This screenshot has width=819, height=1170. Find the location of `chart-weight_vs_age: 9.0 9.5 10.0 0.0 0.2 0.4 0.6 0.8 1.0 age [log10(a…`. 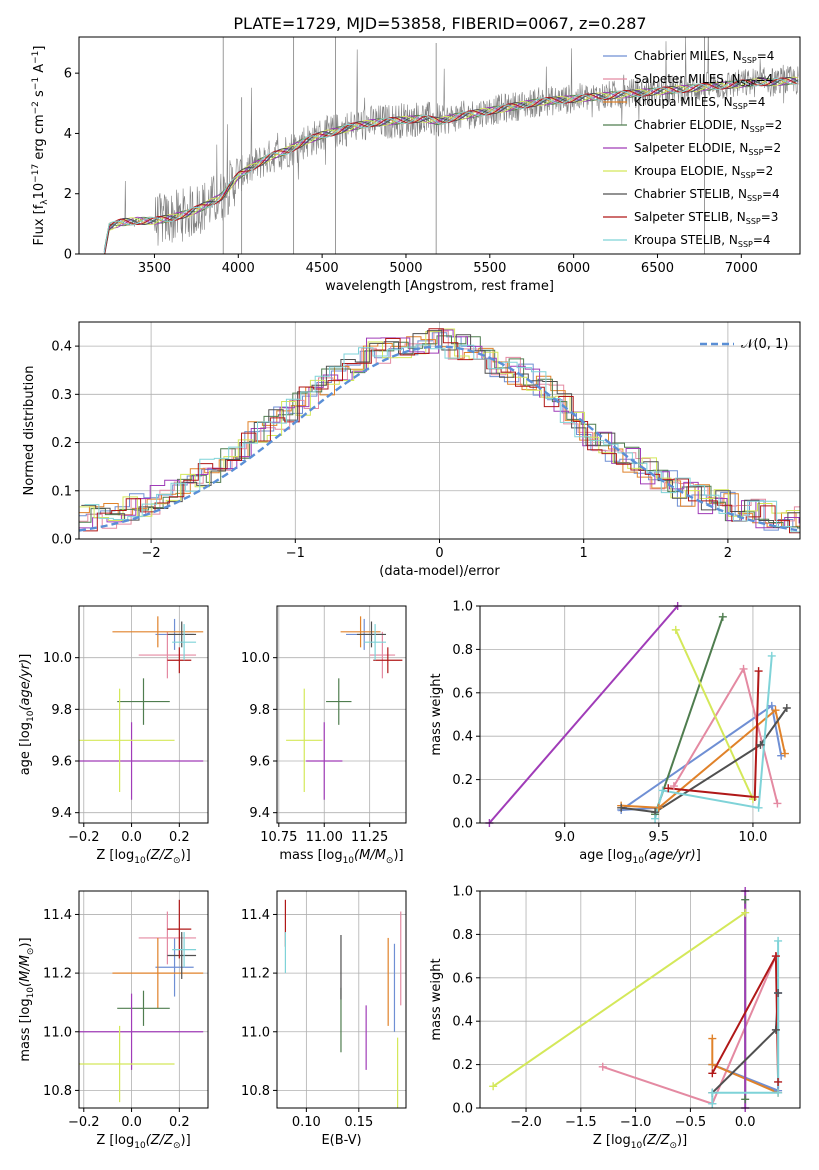

chart-weight_vs_age: 9.0 9.5 10.0 0.0 0.2 0.4 0.6 0.8 1.0 age [log10(a… is located at coordinates (615, 733).